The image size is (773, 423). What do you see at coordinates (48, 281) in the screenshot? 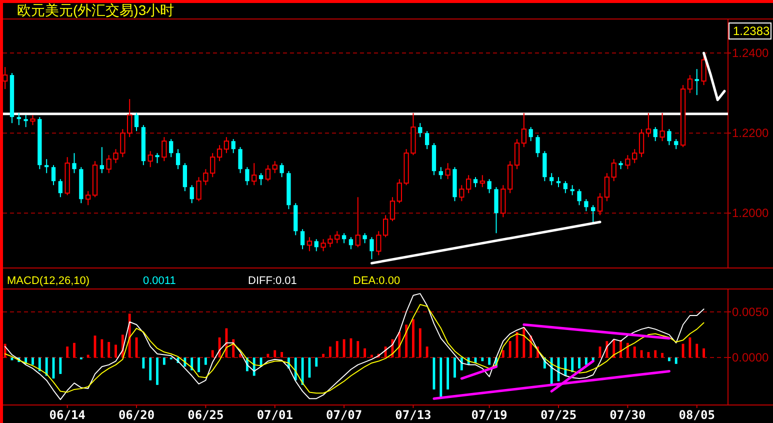
I see `chart-title: MACD(12,26,10)` at bounding box center [48, 281].